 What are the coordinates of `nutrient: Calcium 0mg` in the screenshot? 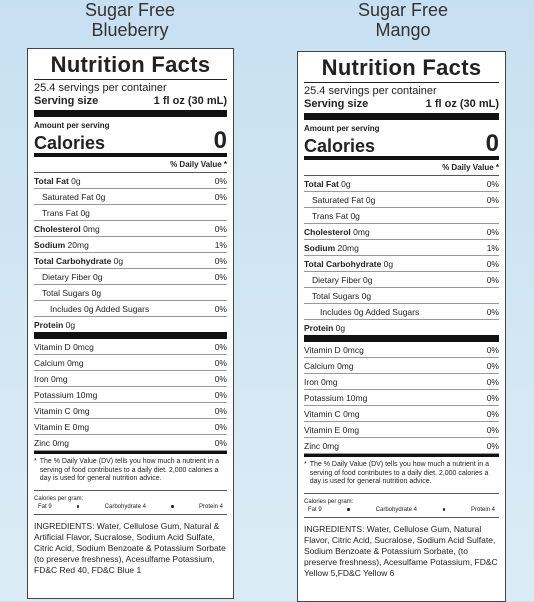 It's located at (59, 362).